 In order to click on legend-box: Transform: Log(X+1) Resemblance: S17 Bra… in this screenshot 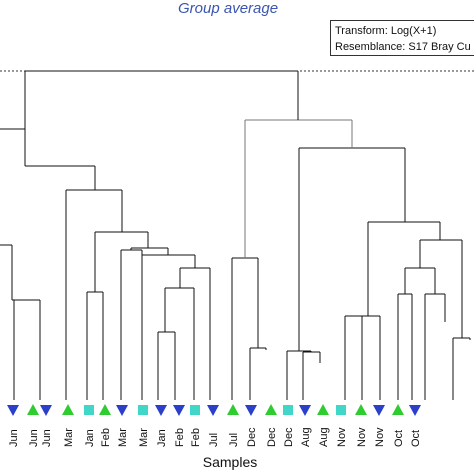, I will do `click(402, 38)`.